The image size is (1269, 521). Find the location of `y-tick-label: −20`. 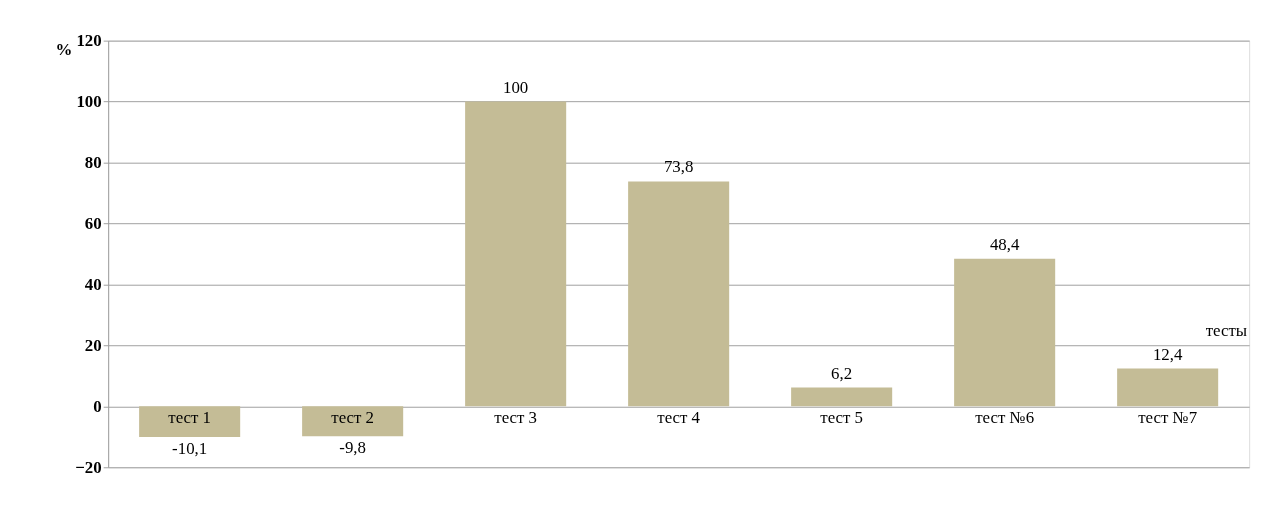

y-tick-label: −20 is located at coordinates (88, 467).